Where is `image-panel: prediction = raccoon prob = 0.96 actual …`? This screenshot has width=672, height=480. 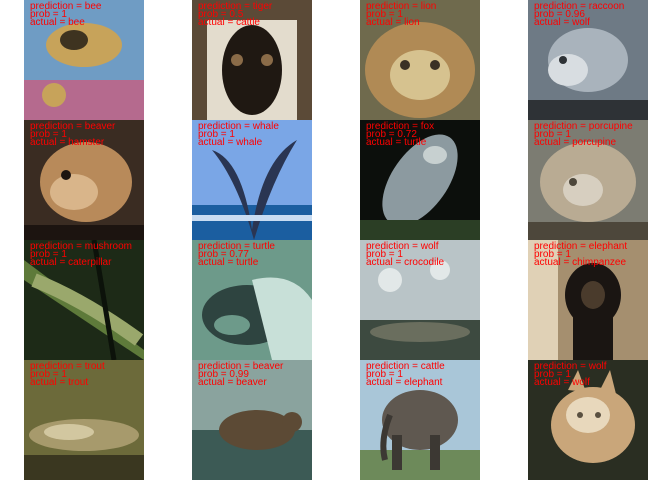 image-panel: prediction = raccoon prob = 0.96 actual … is located at coordinates (588, 60).